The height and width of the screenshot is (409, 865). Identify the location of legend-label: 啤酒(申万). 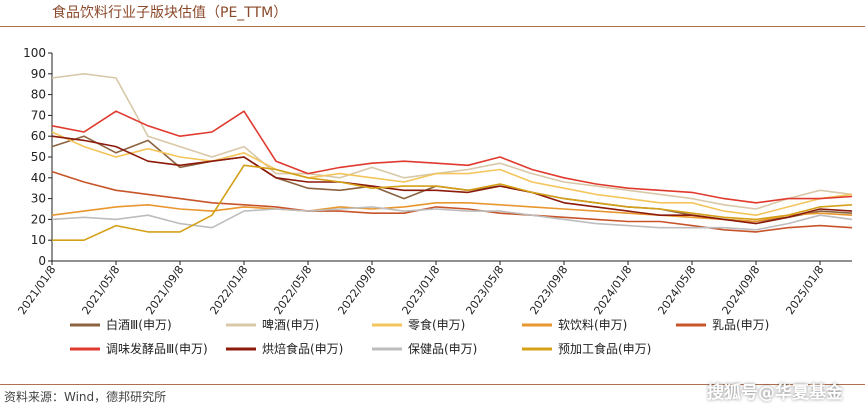
(290, 324).